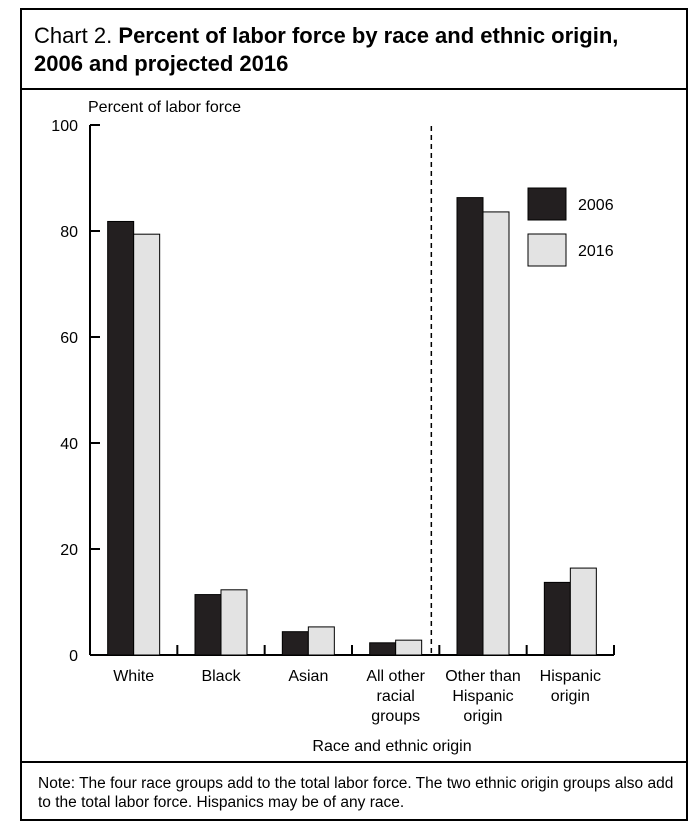 The height and width of the screenshot is (823, 689). Describe the element at coordinates (133, 676) in the screenshot. I see `x-tick-label: White` at that location.